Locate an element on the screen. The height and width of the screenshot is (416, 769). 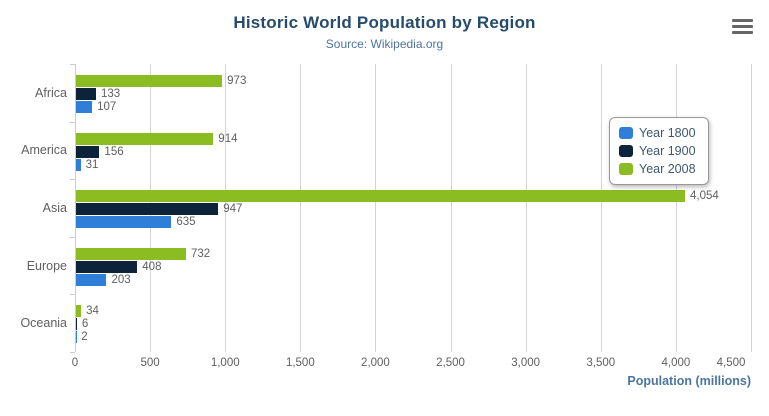
legend: Year 1800 Year 1900 Year 2008 is located at coordinates (659, 151).